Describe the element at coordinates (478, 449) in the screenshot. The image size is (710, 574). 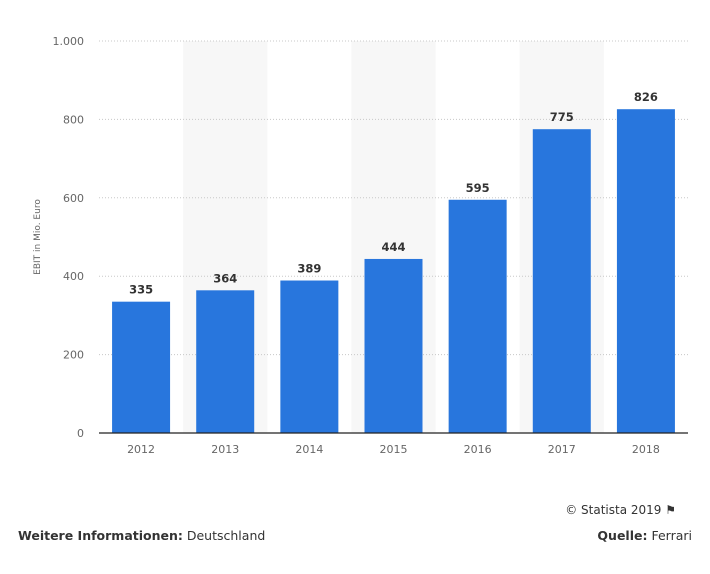
I see `x-tick-label: 2016` at that location.